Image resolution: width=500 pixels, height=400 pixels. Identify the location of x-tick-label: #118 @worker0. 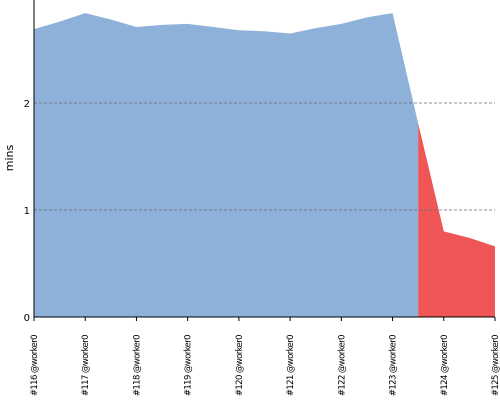
(137, 365).